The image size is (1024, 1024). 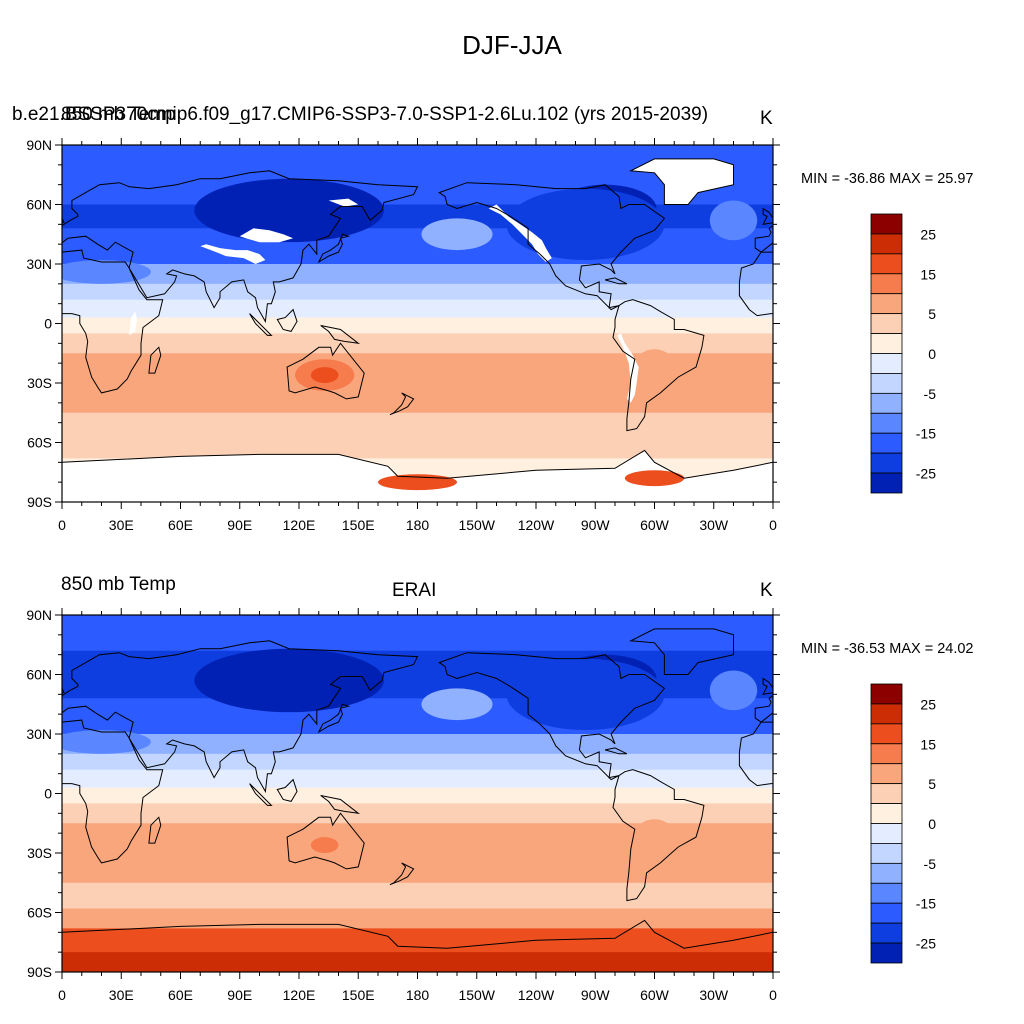 I want to click on lat-tick-label: 60N, so click(x=39, y=675).